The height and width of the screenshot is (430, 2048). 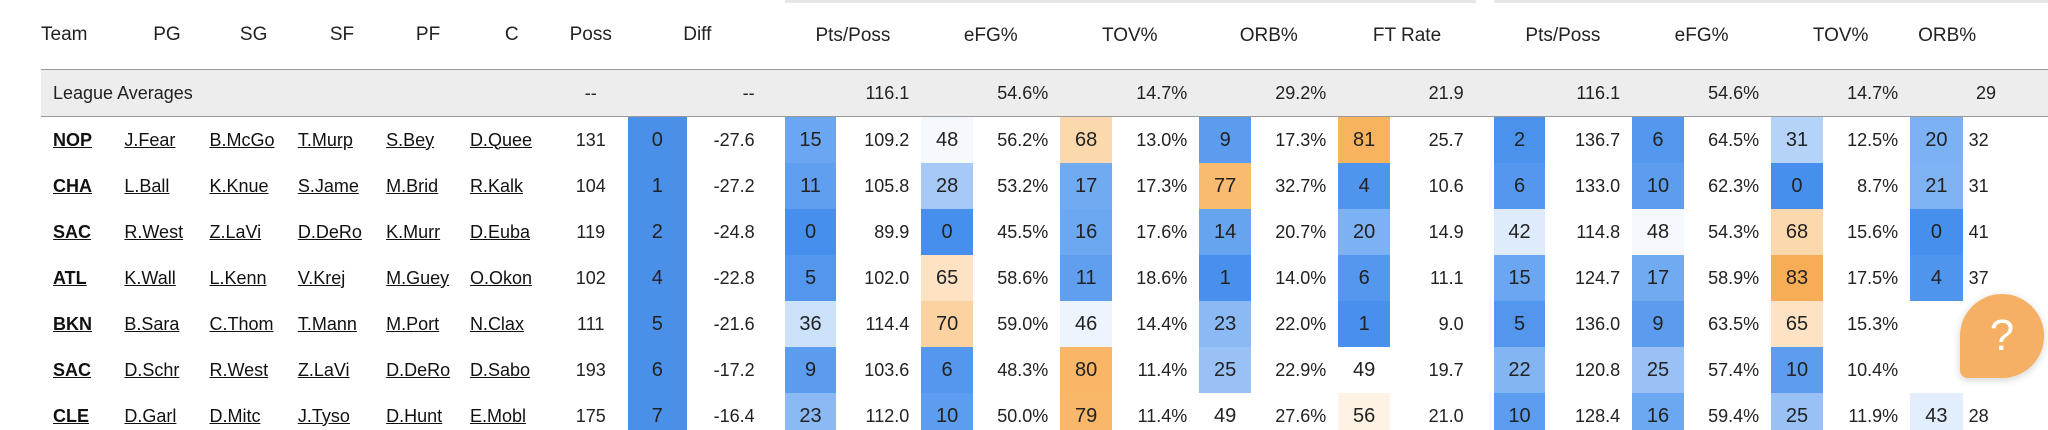 I want to click on col-off-orb: ORB%, so click(x=1269, y=35).